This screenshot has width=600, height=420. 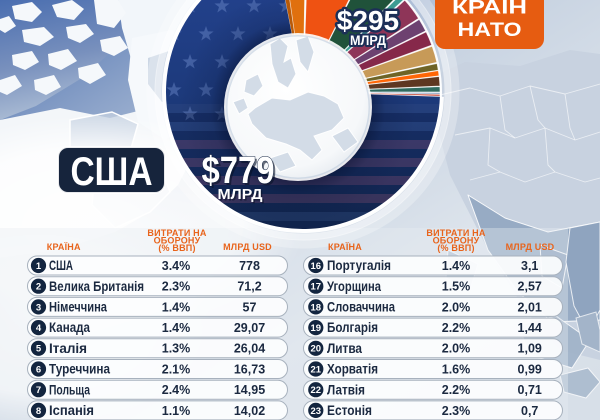 I want to click on svg-text: 1.3%, so click(x=176, y=349).